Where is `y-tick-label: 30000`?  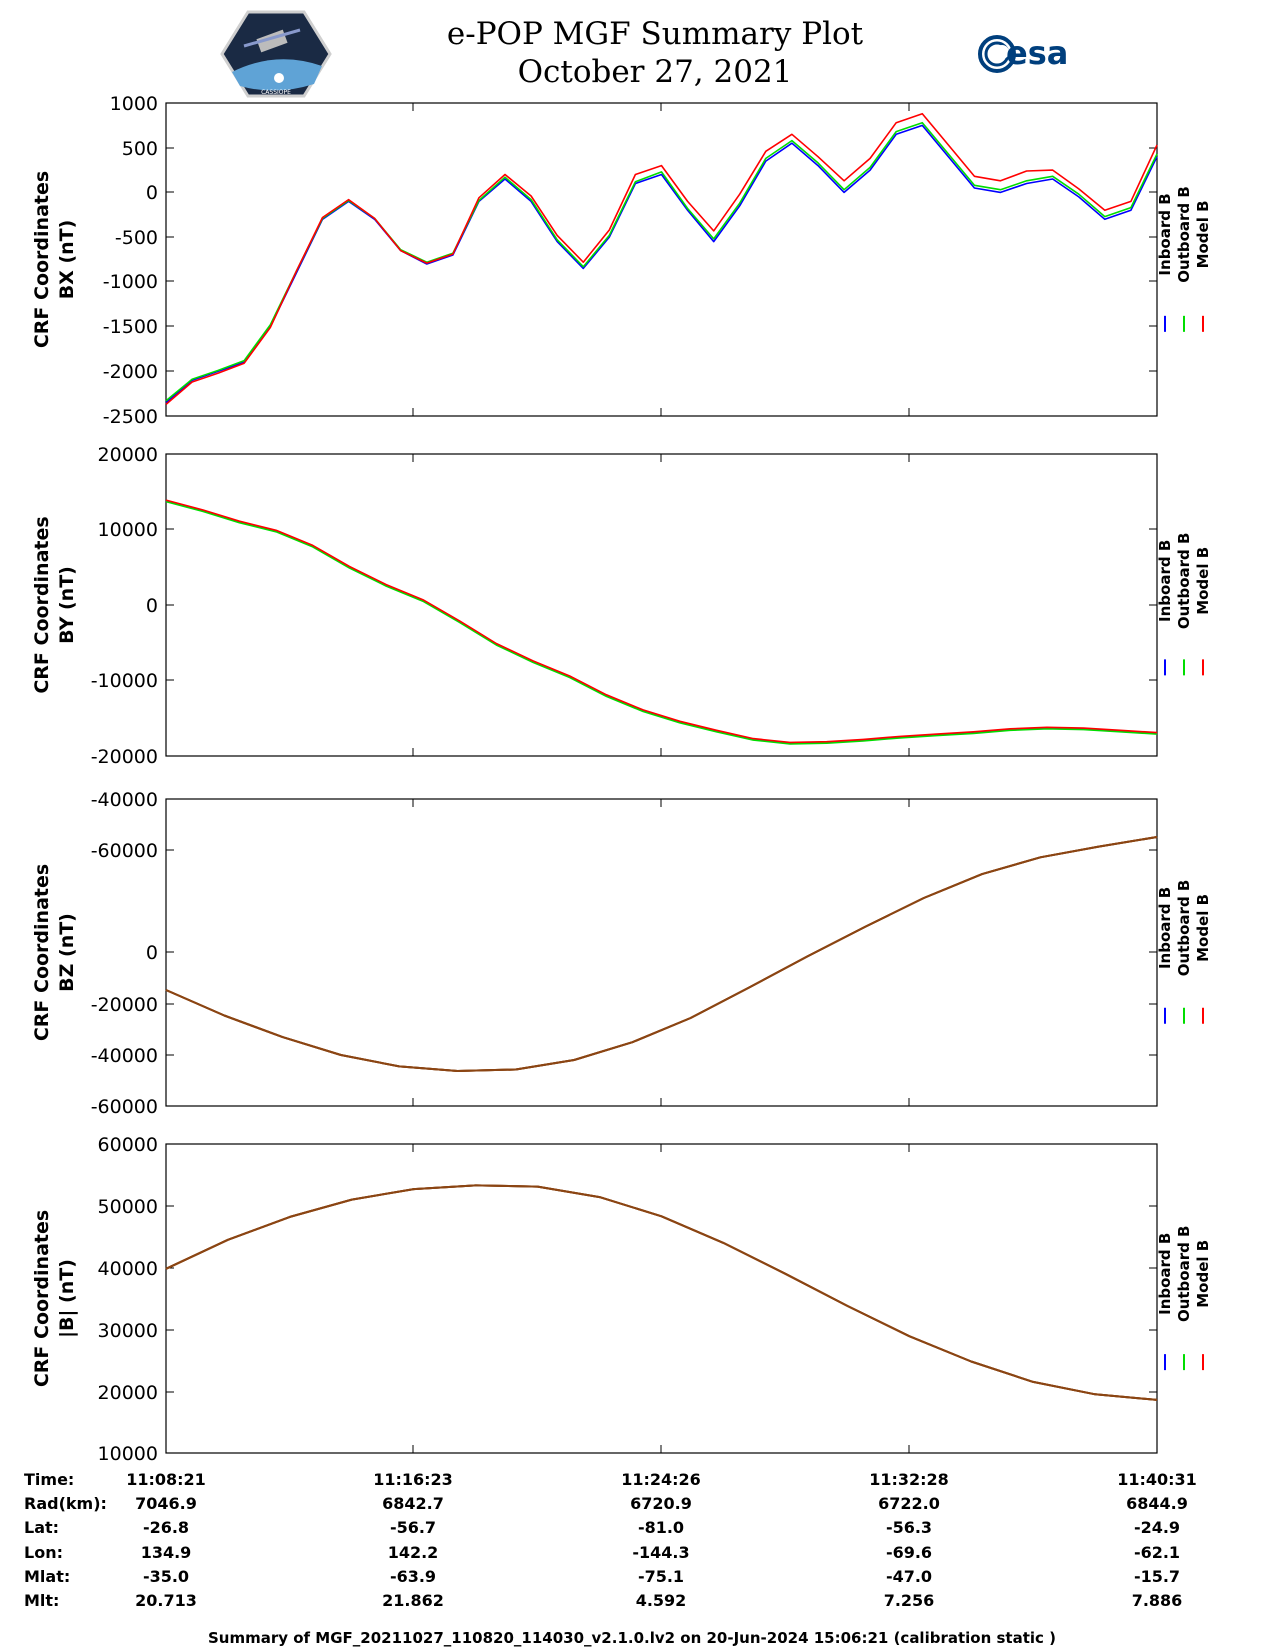 y-tick-label: 30000 is located at coordinates (128, 1331).